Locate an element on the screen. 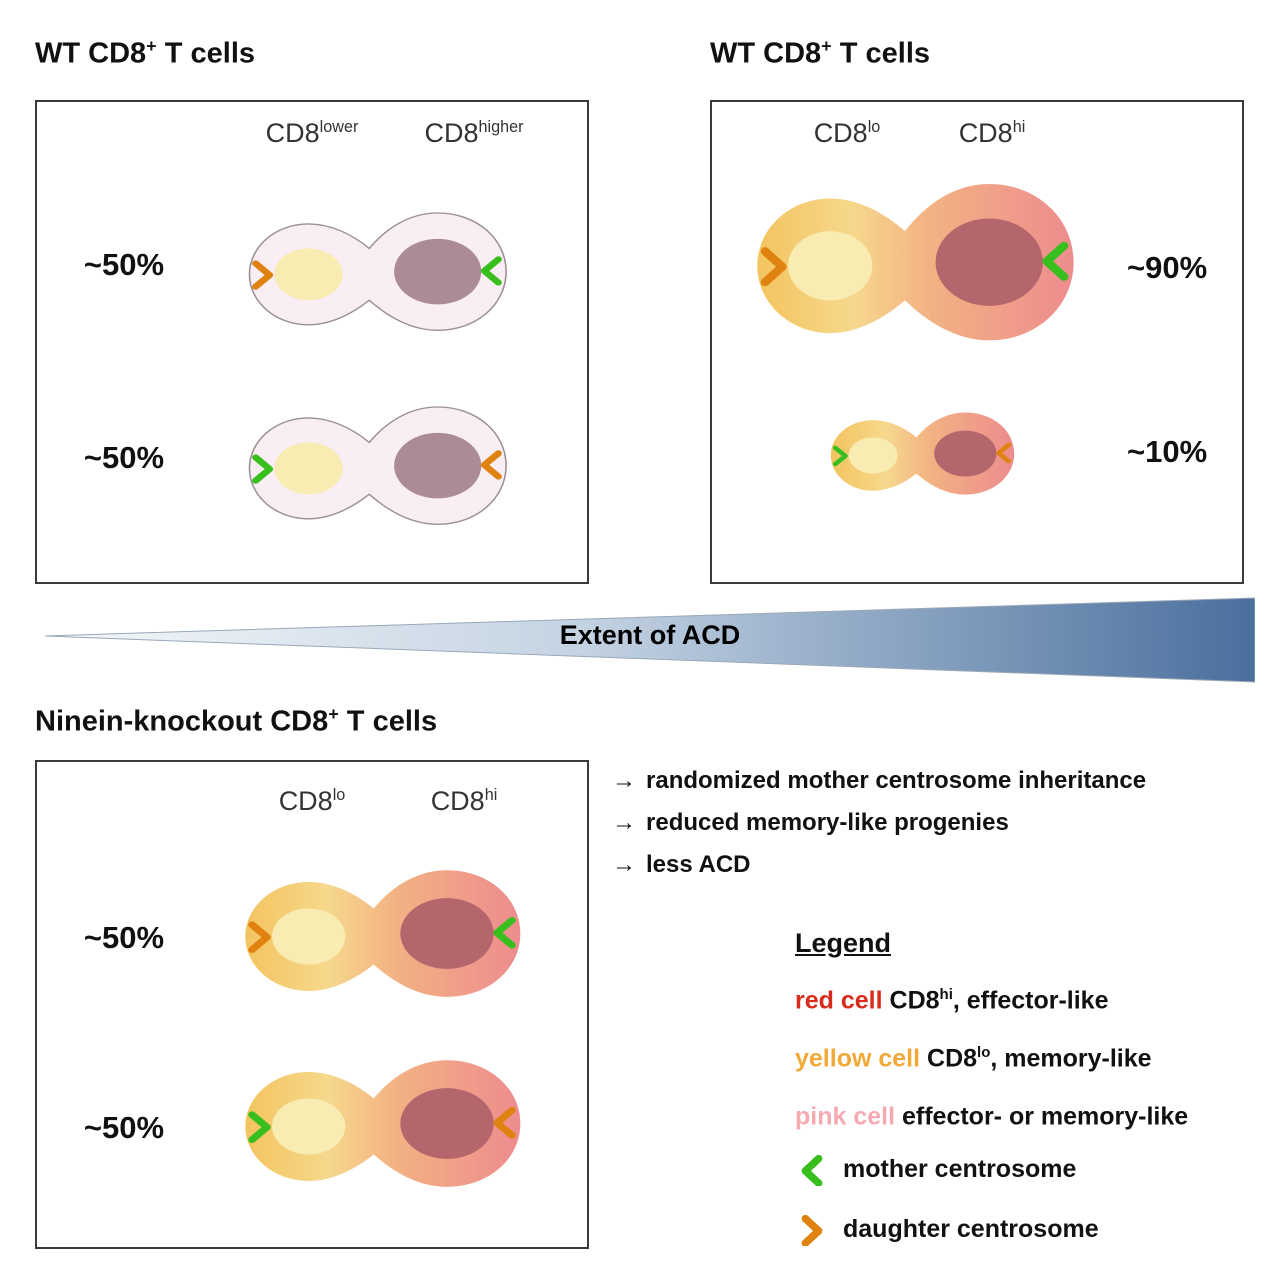 The width and height of the screenshot is (1280, 1280). acd-extent-axis: Extent of ACD is located at coordinates (650, 640).